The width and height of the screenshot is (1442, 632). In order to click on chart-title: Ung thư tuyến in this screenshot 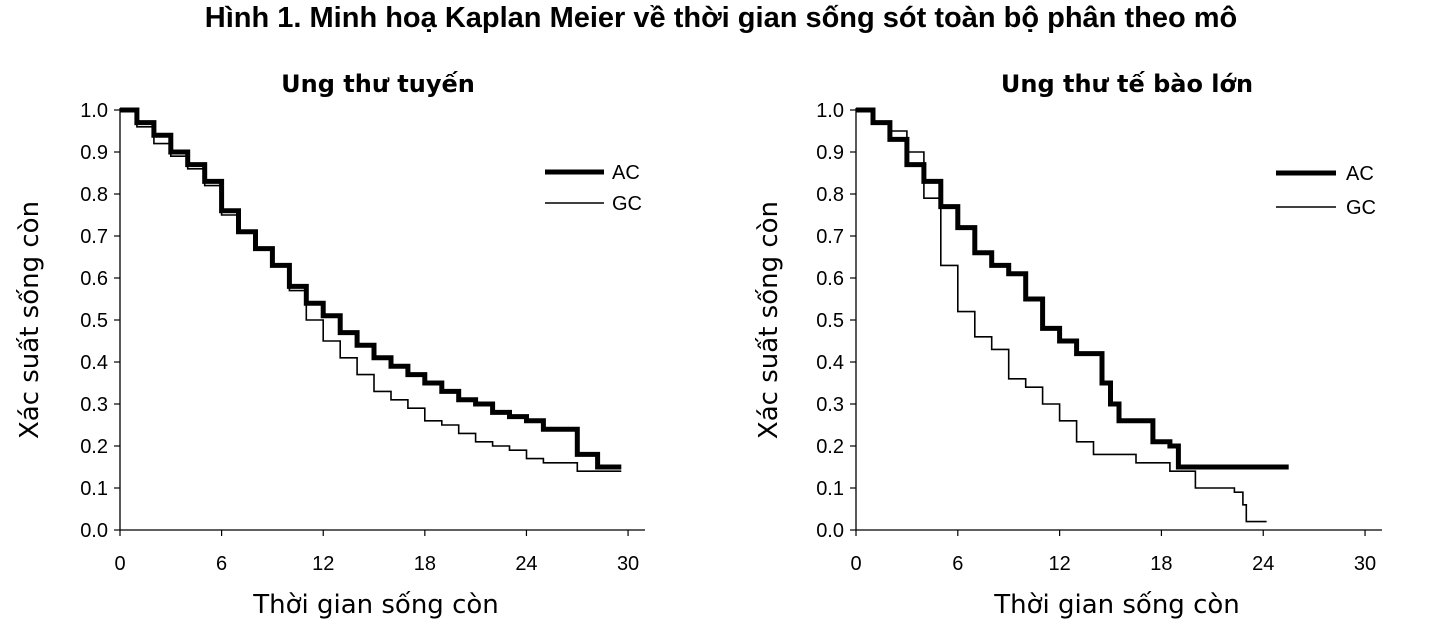, I will do `click(378, 84)`.